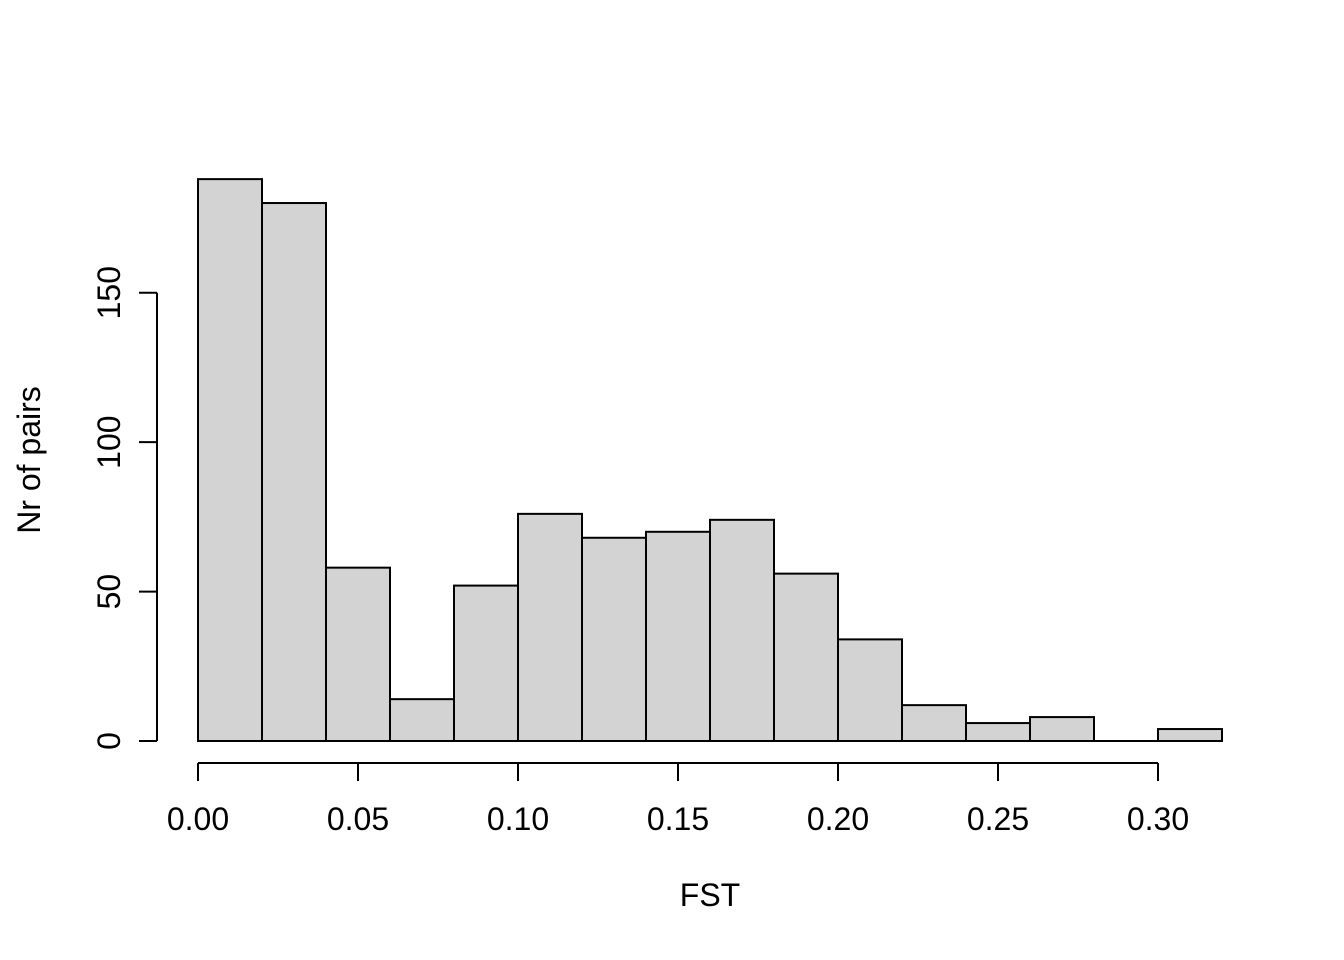 The height and width of the screenshot is (960, 1344). What do you see at coordinates (1158, 819) in the screenshot?
I see `x-tick-label: 0.30` at bounding box center [1158, 819].